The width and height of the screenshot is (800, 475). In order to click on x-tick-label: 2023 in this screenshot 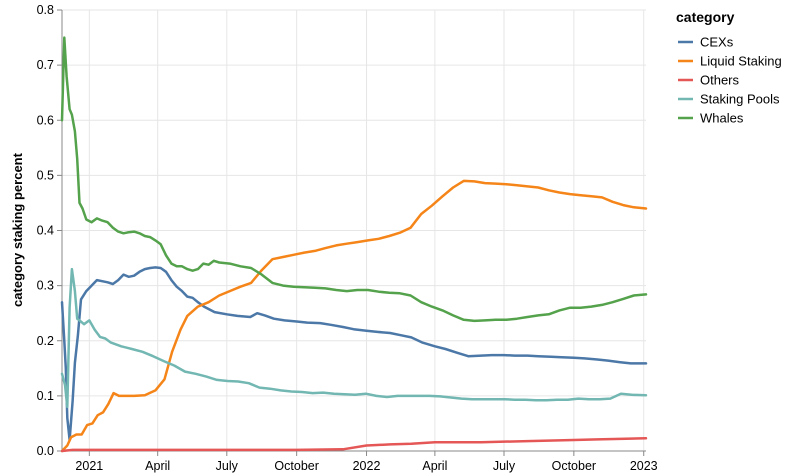, I will do `click(644, 466)`.